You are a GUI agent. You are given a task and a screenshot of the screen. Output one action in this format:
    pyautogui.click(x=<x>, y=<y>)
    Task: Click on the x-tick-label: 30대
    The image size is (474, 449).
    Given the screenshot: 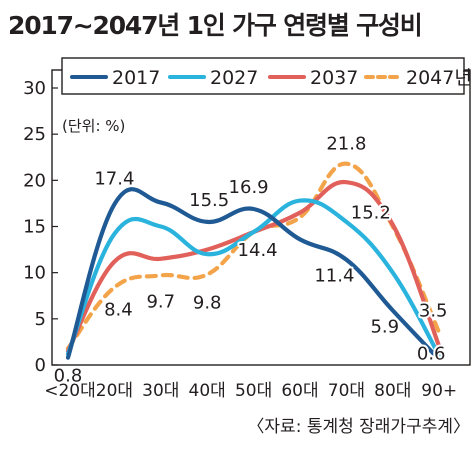 What is the action you would take?
    pyautogui.click(x=160, y=391)
    